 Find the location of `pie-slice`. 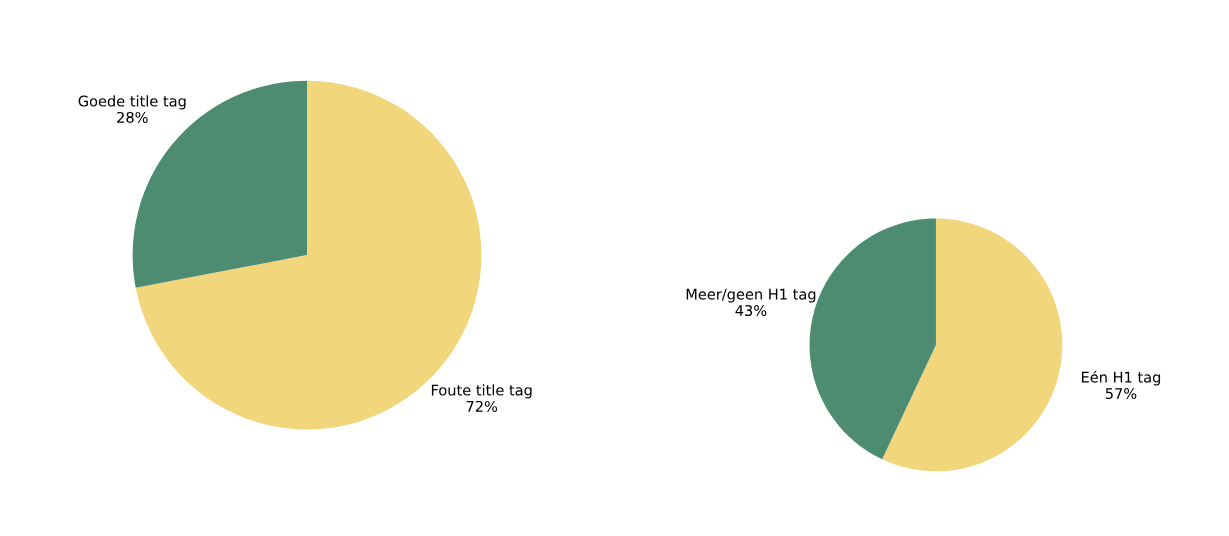

pie-slice is located at coordinates (972, 345).